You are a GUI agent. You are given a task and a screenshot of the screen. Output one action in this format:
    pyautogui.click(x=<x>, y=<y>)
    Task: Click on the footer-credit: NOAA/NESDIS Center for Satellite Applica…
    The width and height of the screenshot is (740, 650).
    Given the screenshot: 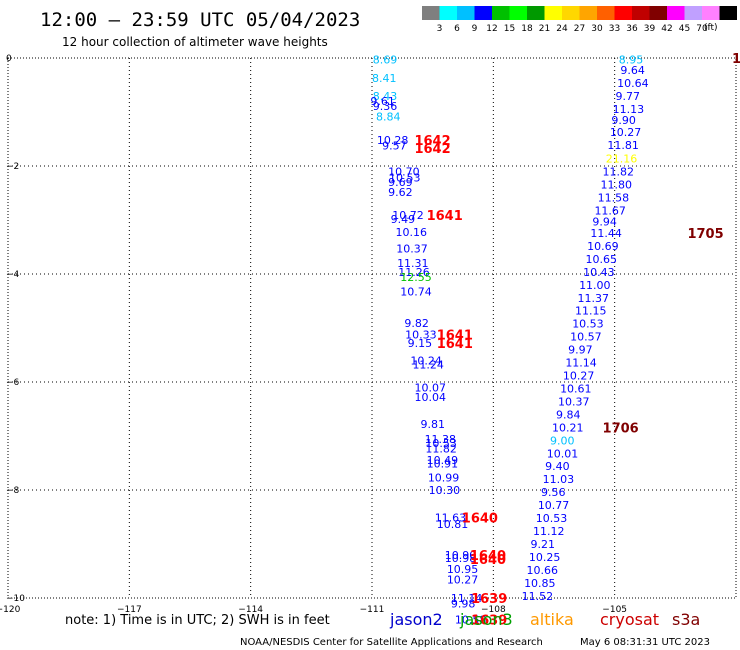 What is the action you would take?
    pyautogui.click(x=391, y=642)
    